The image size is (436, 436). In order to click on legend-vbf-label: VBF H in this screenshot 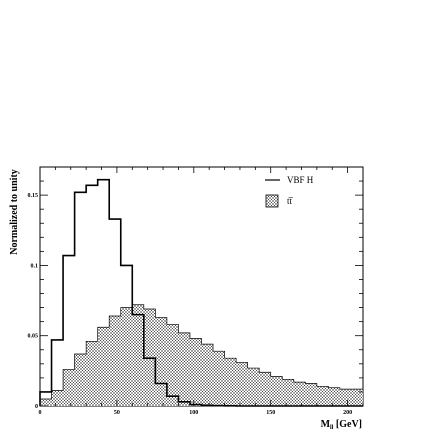, I will do `click(300, 180)`.